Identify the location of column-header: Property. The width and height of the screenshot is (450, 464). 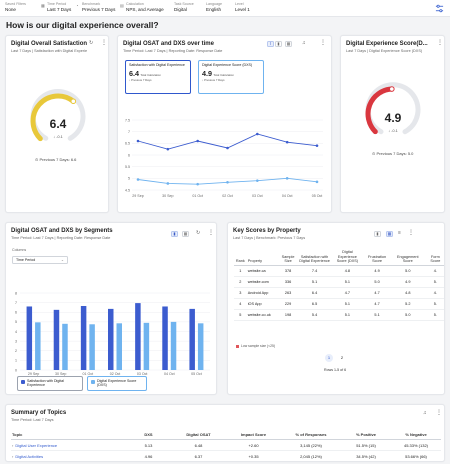
(262, 257).